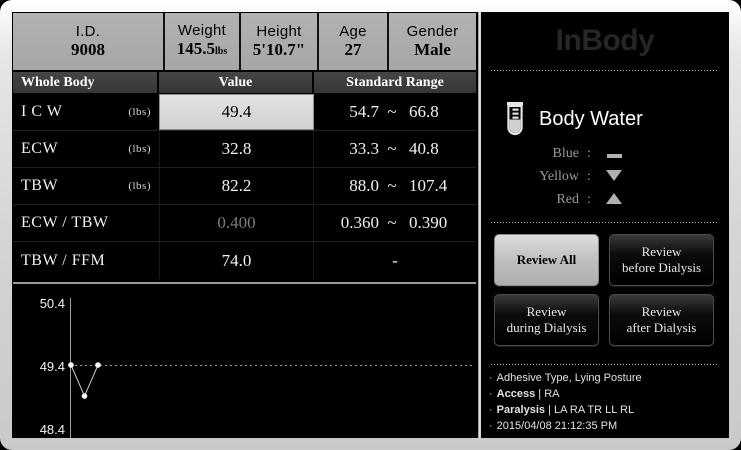 This screenshot has height=450, width=741. Describe the element at coordinates (52, 366) in the screenshot. I see `chart-ytick-mid: 49.4` at that location.